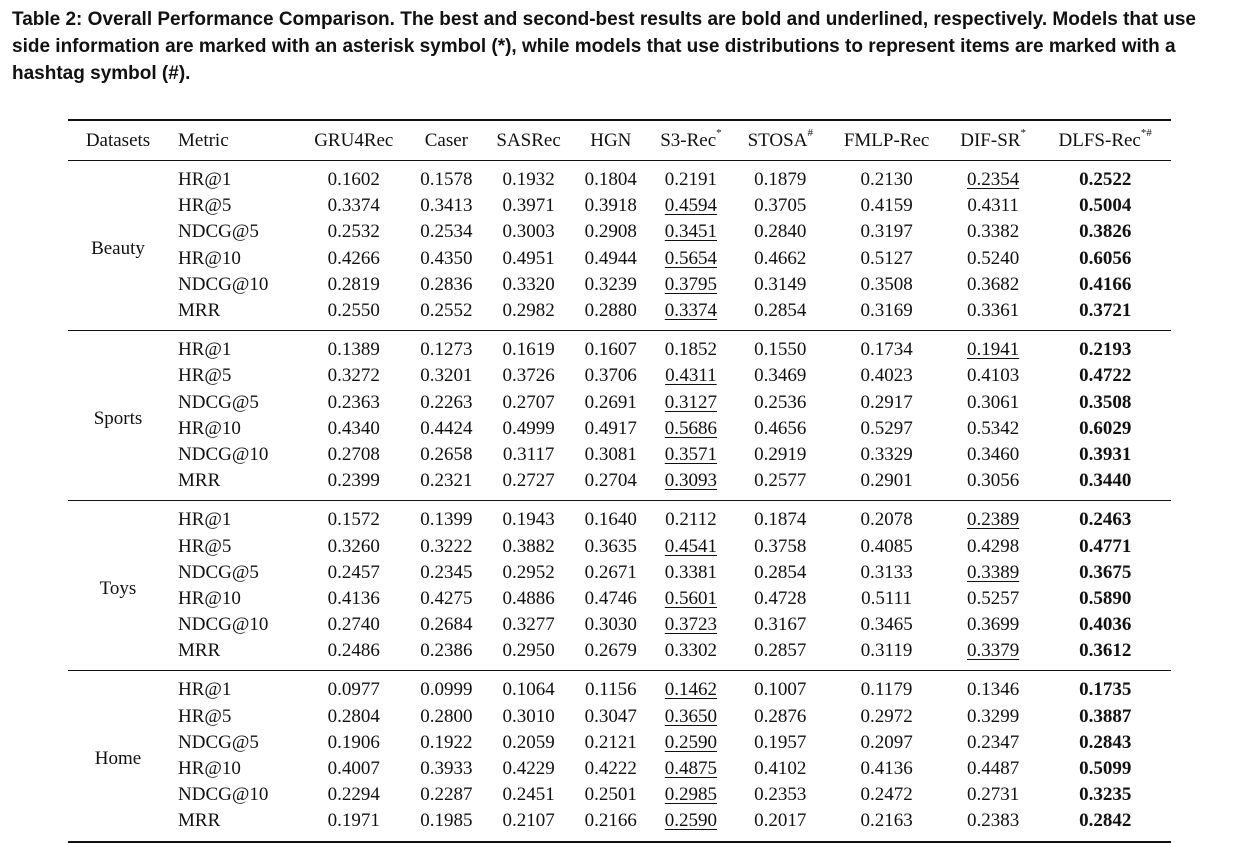 The image size is (1239, 843). Describe the element at coordinates (353, 376) in the screenshot. I see `value: 0.3272` at that location.